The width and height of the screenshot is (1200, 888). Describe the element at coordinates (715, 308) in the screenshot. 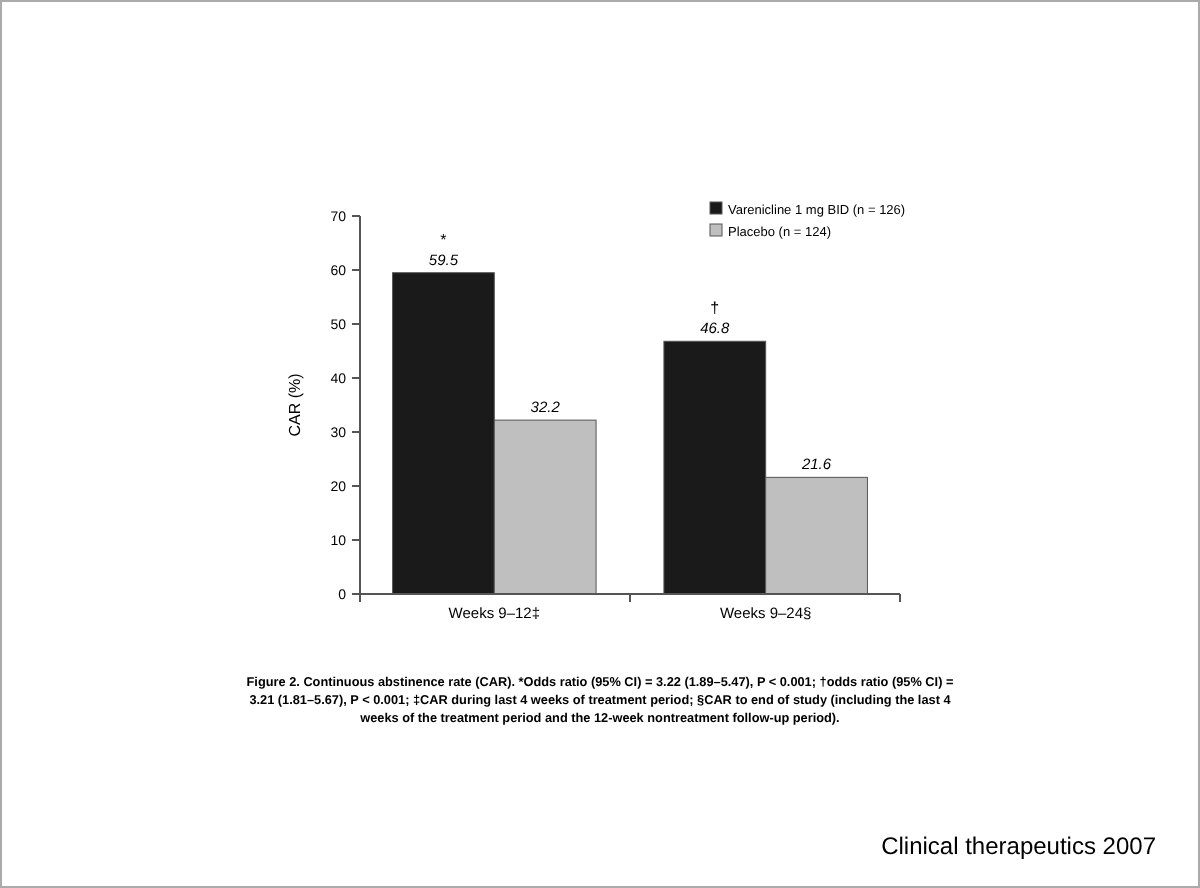

I see `annotation: †` at that location.